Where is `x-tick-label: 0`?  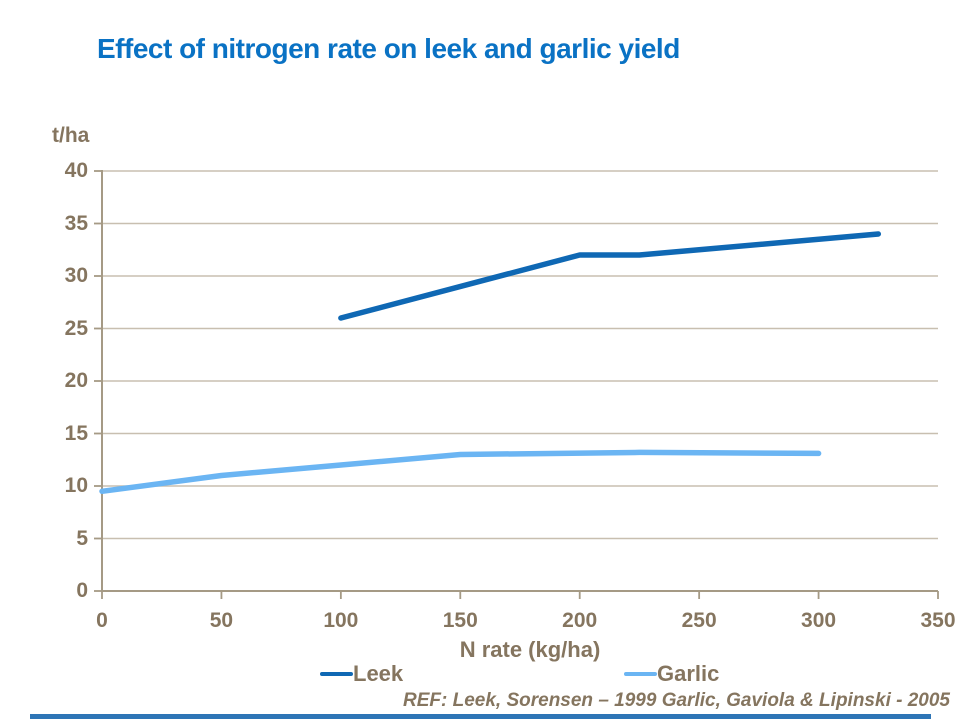 x-tick-label: 0 is located at coordinates (102, 620).